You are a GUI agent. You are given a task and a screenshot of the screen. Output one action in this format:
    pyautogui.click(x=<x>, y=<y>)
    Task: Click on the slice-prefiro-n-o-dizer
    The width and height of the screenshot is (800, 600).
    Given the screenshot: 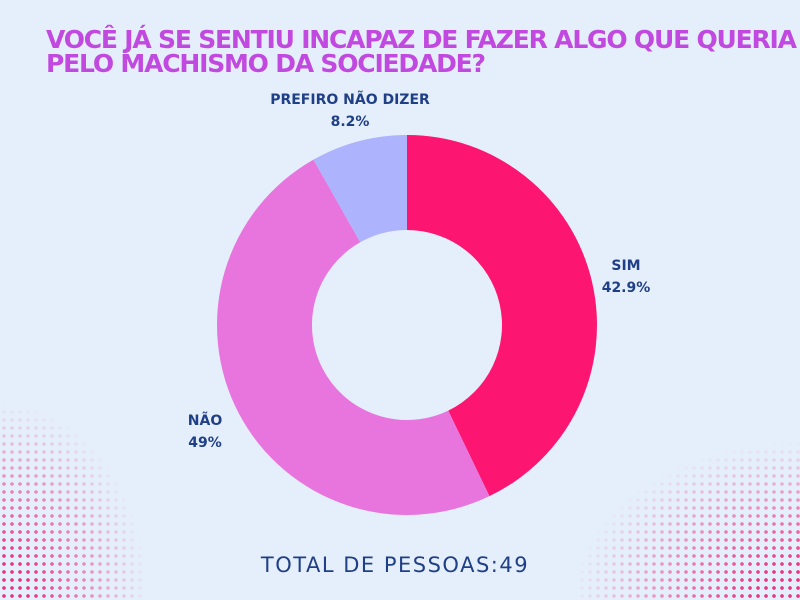 What is the action you would take?
    pyautogui.click(x=360, y=189)
    